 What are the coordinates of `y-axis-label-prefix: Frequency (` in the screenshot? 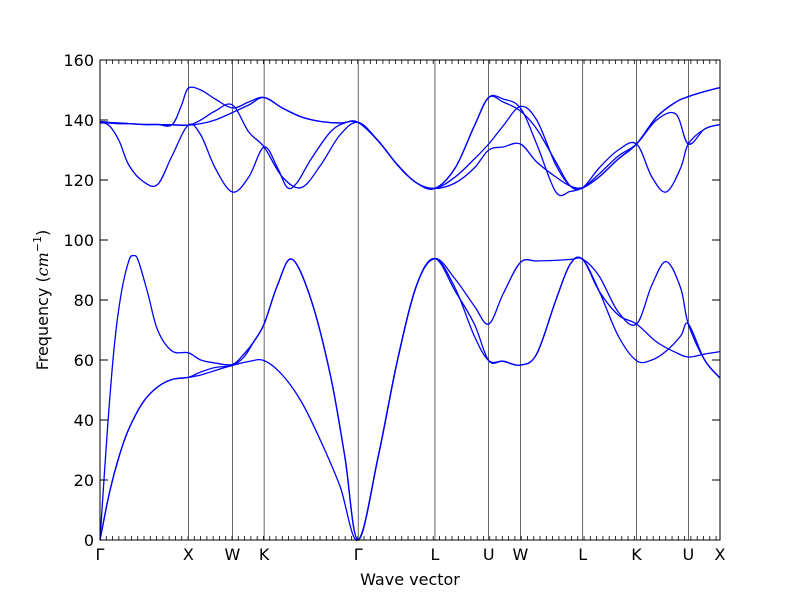 It's located at (42, 323).